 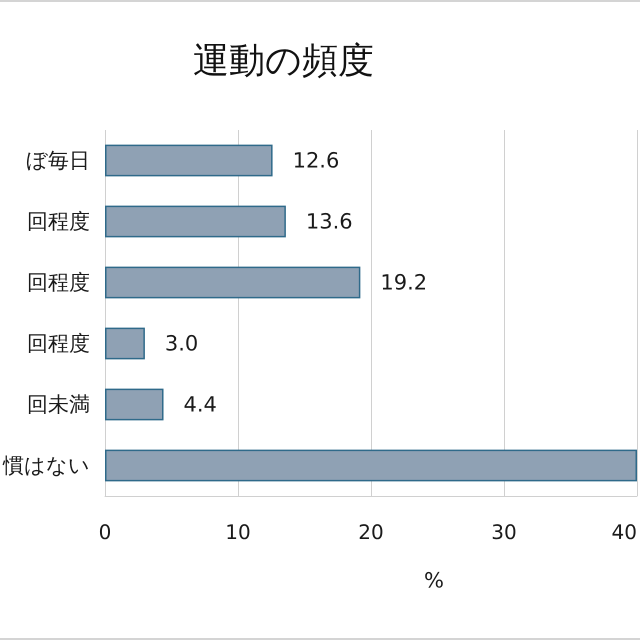 What do you see at coordinates (624, 532) in the screenshot?
I see `x-tick-label: 40` at bounding box center [624, 532].